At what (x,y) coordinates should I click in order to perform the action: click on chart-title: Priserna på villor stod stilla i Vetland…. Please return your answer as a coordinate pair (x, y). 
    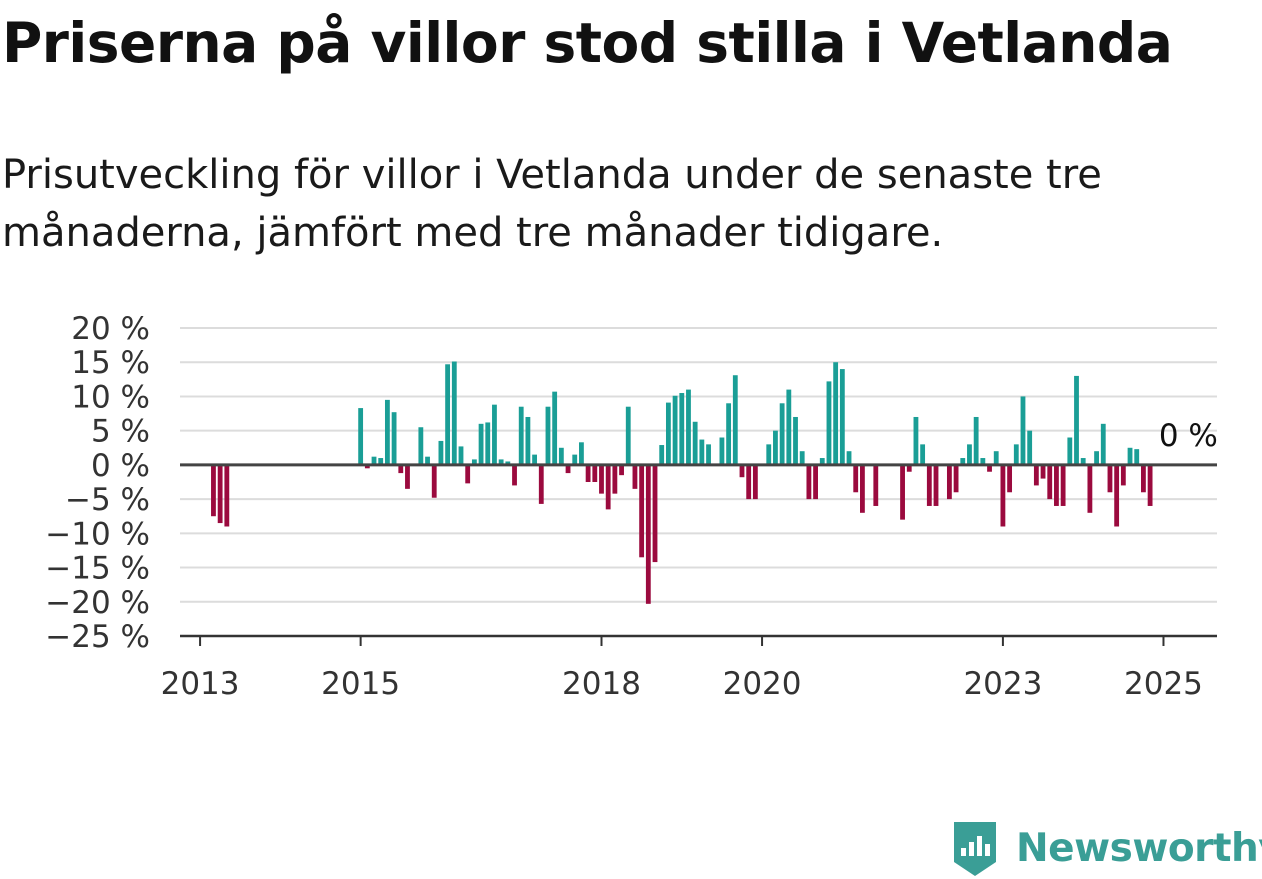
    Looking at the image, I should click on (587, 43).